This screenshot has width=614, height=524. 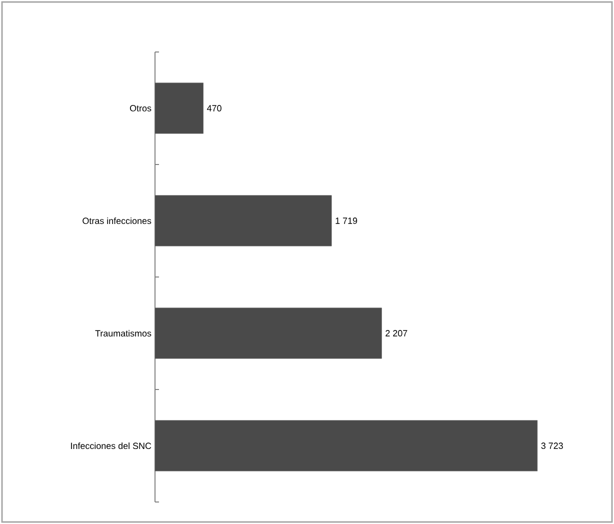 I want to click on y-tick-label: Traumatismos, so click(x=123, y=333).